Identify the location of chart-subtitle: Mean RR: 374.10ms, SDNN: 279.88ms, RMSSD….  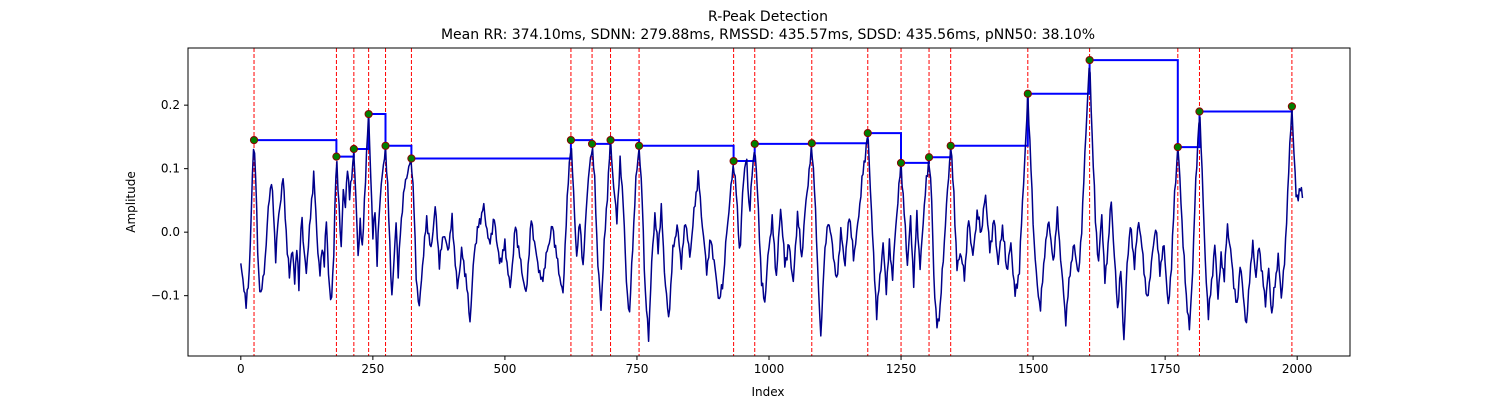
(768, 35).